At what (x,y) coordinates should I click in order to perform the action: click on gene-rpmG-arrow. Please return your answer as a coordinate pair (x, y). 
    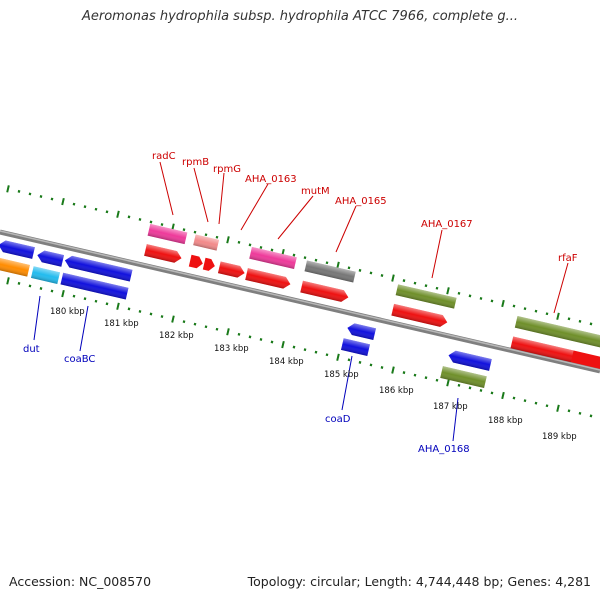
    Looking at the image, I should click on (209, 264).